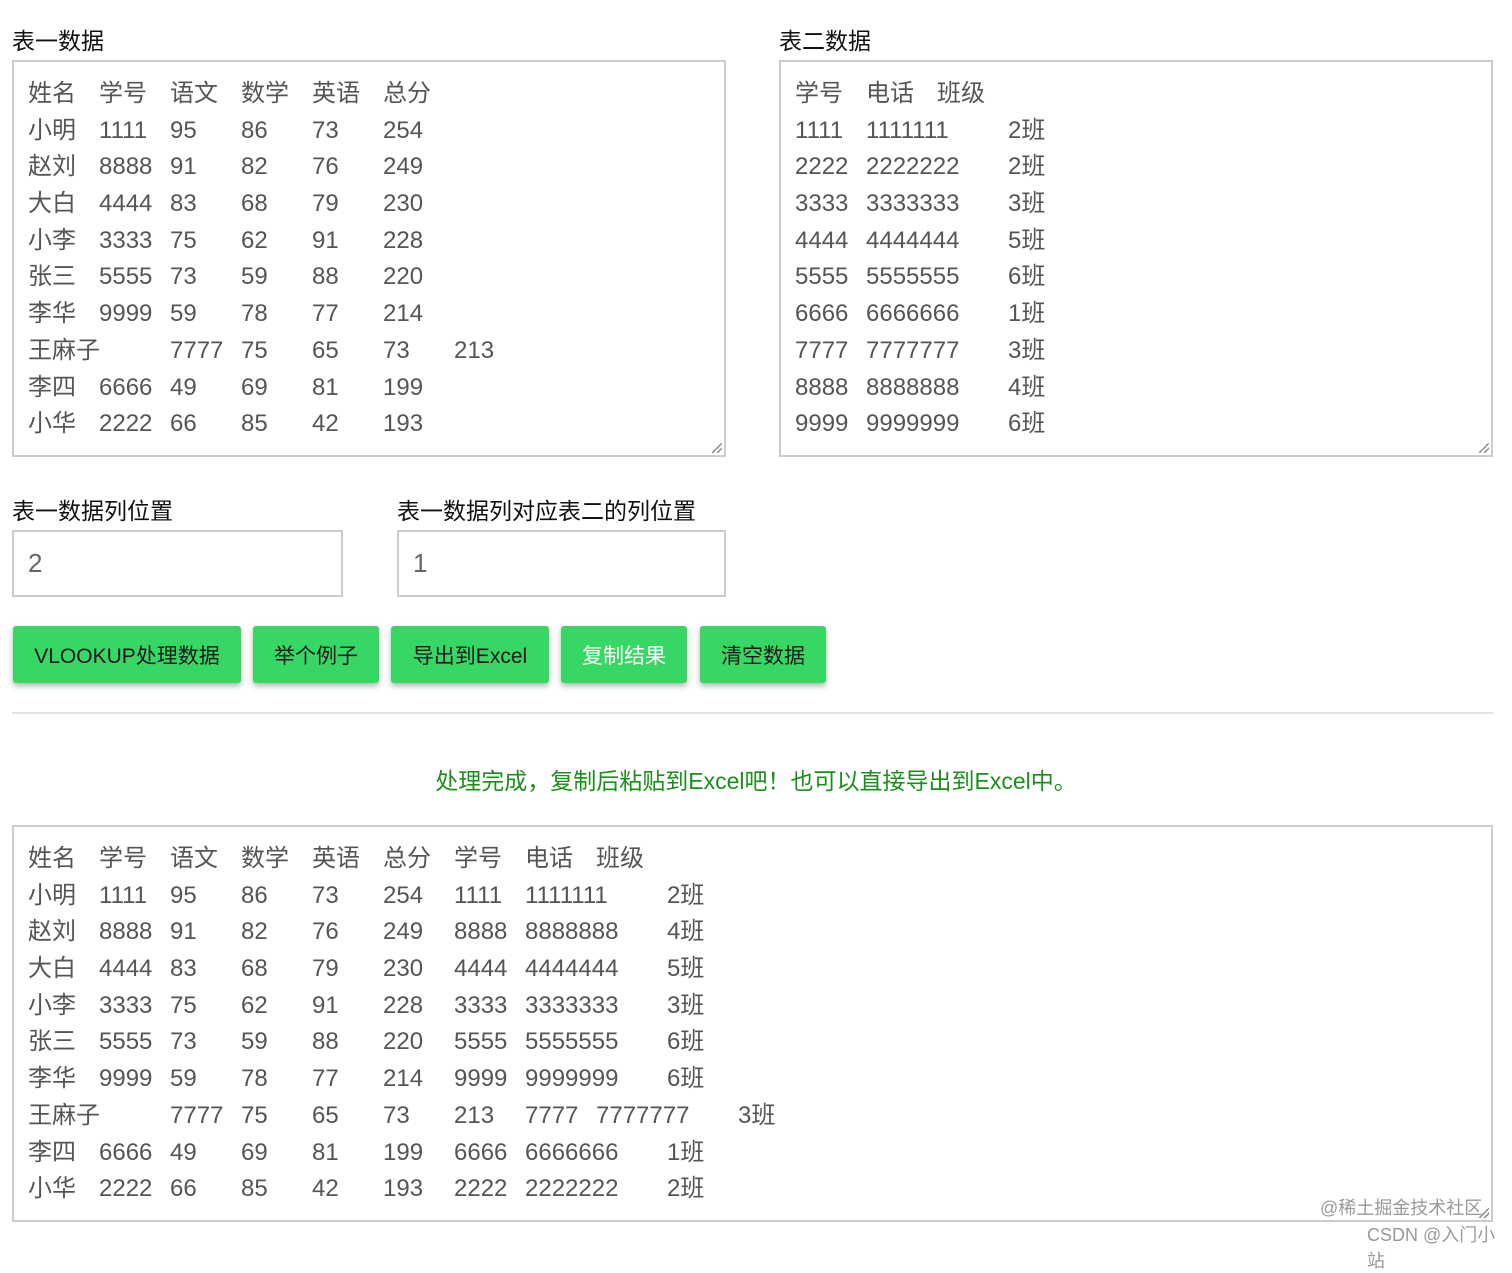  What do you see at coordinates (1027, 387) in the screenshot?
I see `table-cell: 4班` at bounding box center [1027, 387].